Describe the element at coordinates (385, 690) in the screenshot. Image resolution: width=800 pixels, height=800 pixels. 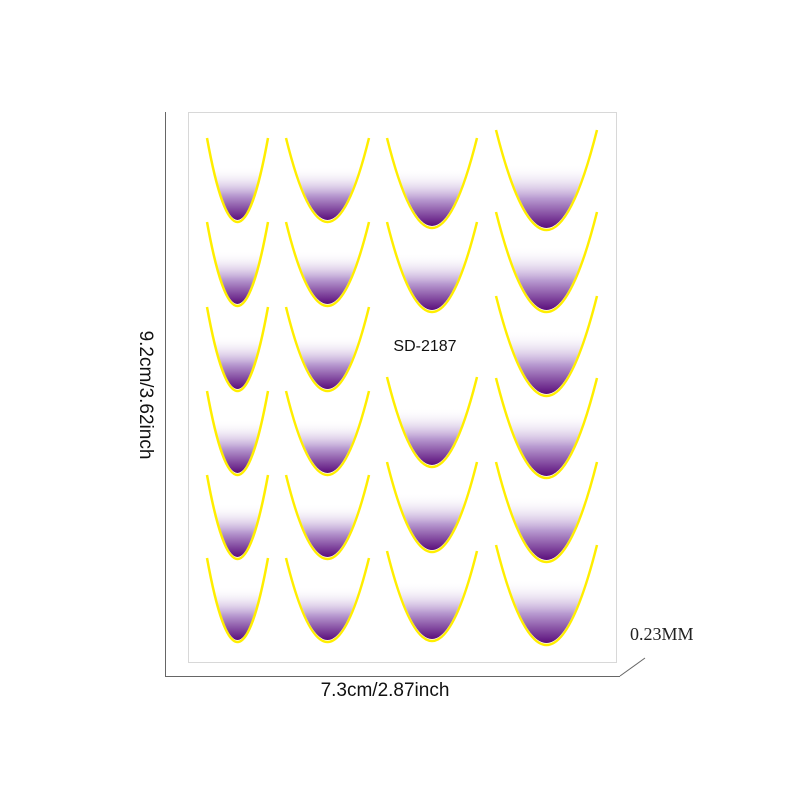
I see `width-label: 7.3cm/2.87inch` at that location.